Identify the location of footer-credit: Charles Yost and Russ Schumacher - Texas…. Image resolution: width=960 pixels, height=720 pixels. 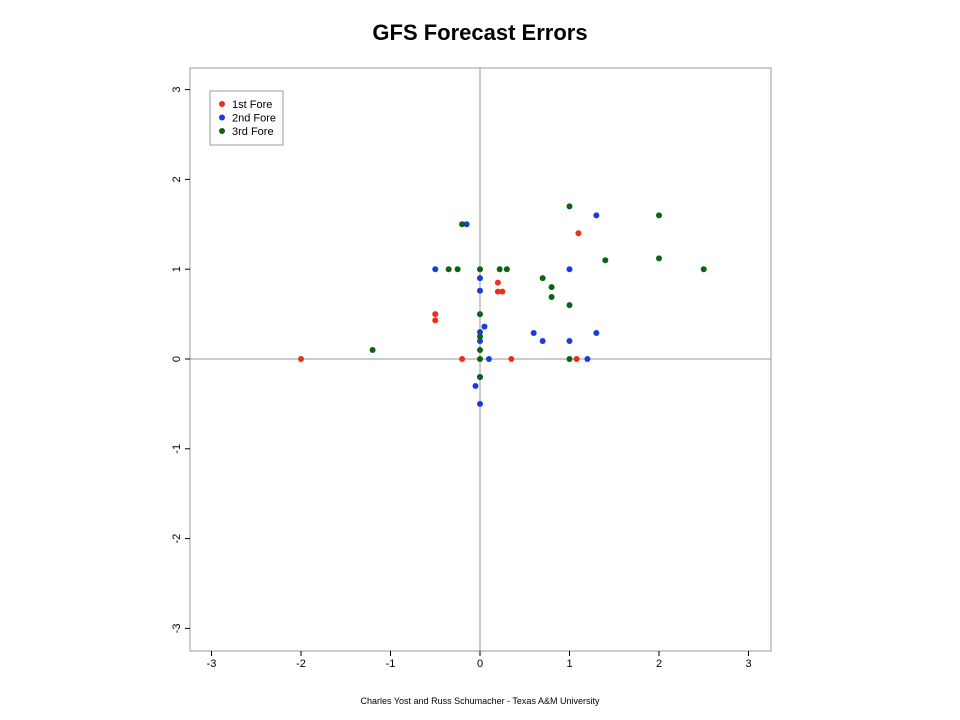
(480, 701).